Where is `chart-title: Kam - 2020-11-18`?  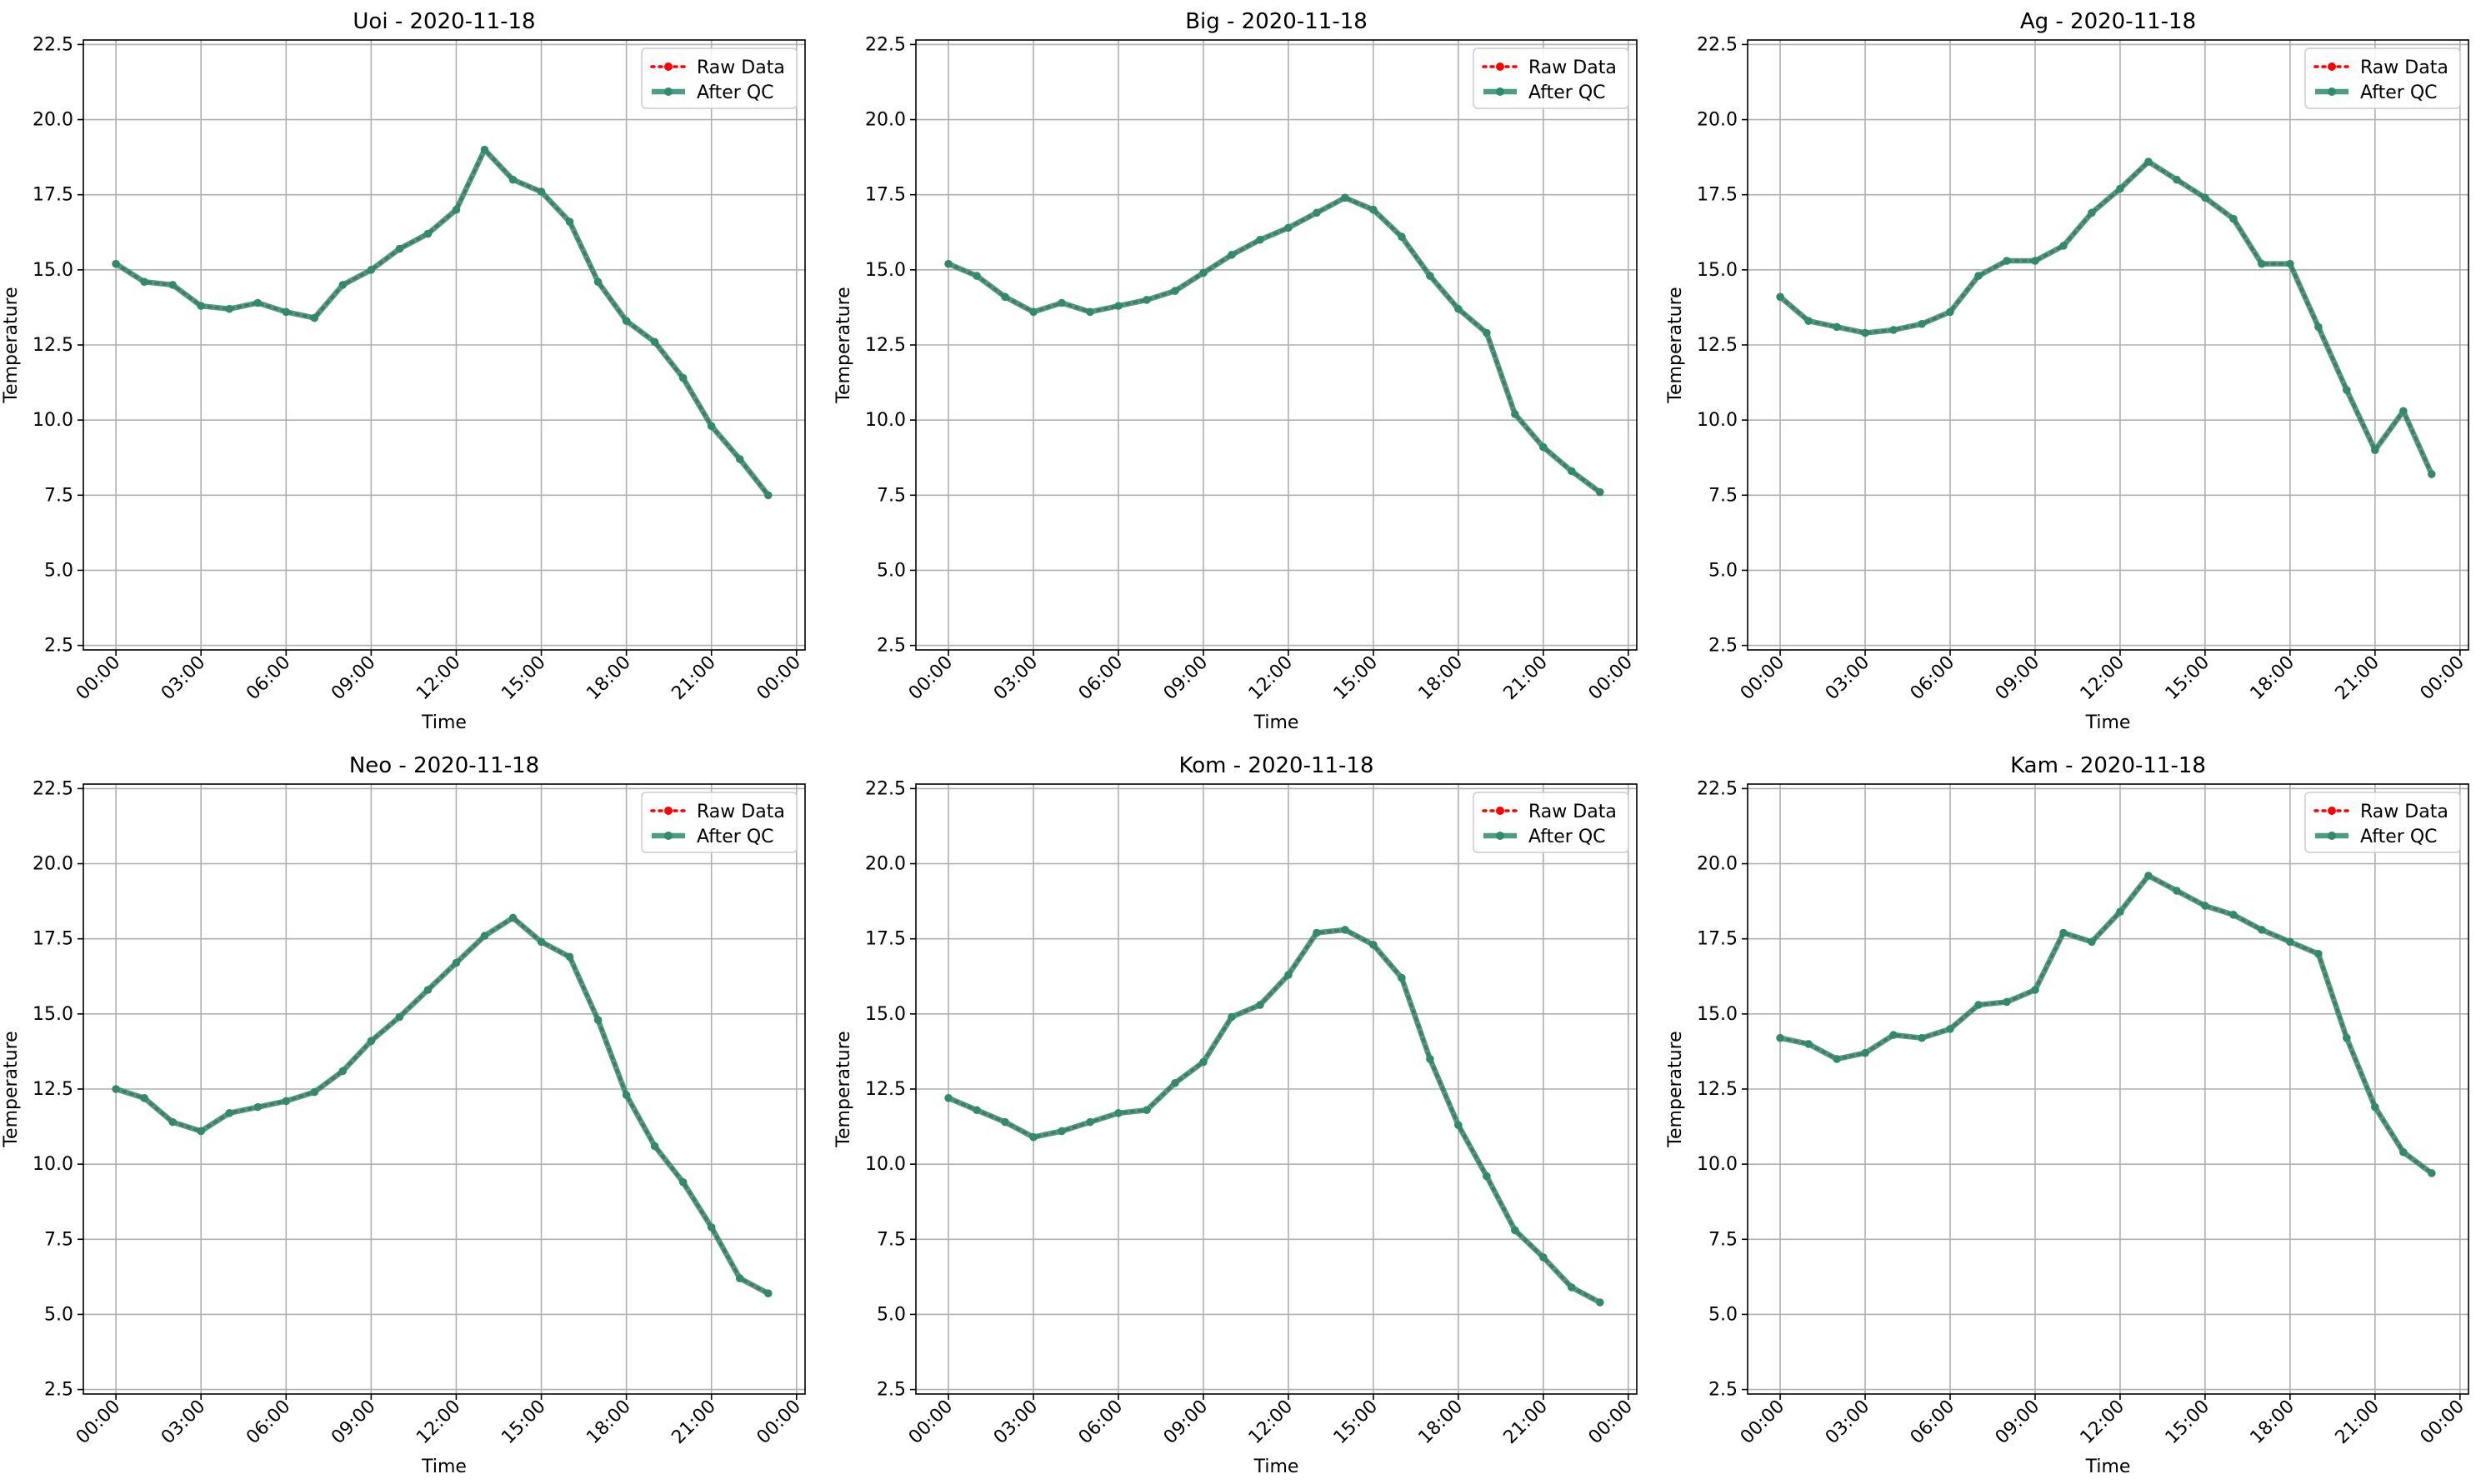 chart-title: Kam - 2020-11-18 is located at coordinates (2108, 765).